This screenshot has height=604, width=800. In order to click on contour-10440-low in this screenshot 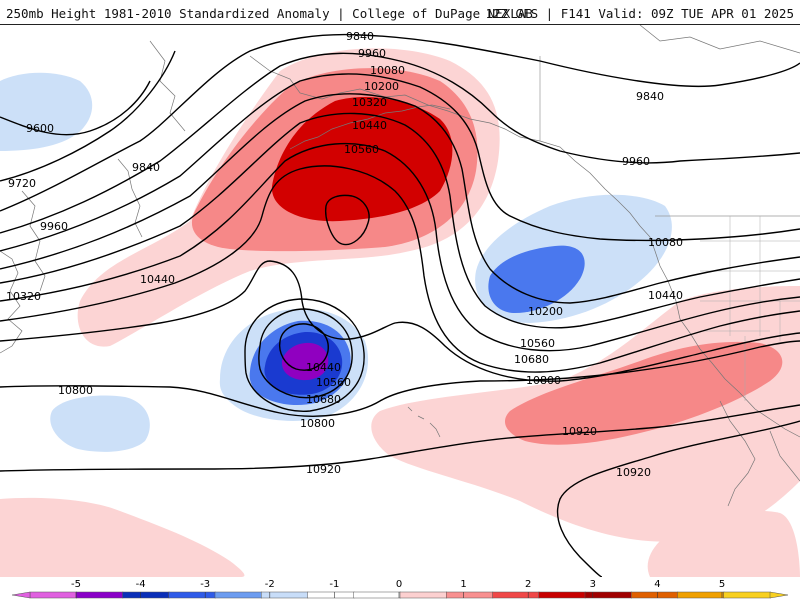, I will do `click(303, 347)`.